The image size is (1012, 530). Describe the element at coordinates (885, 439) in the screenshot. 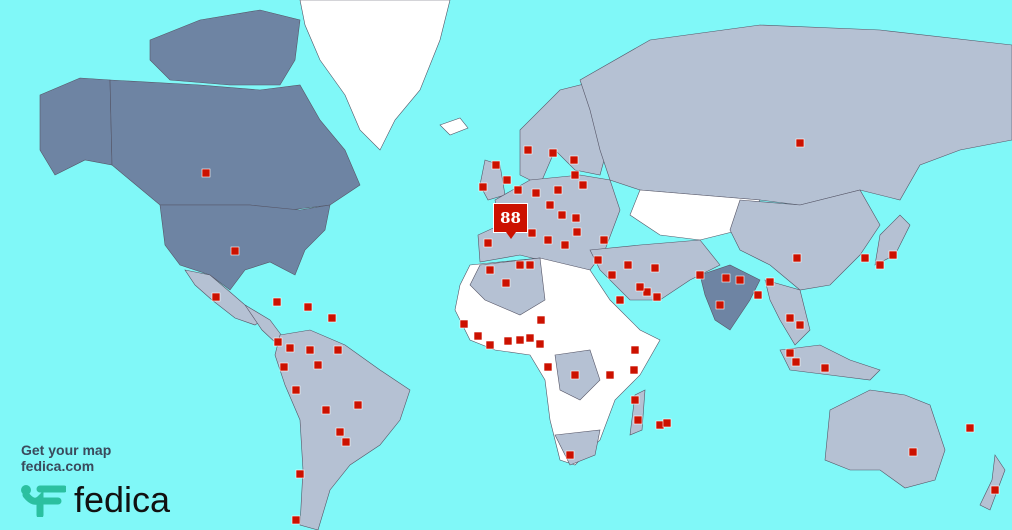

I see `australia` at that location.